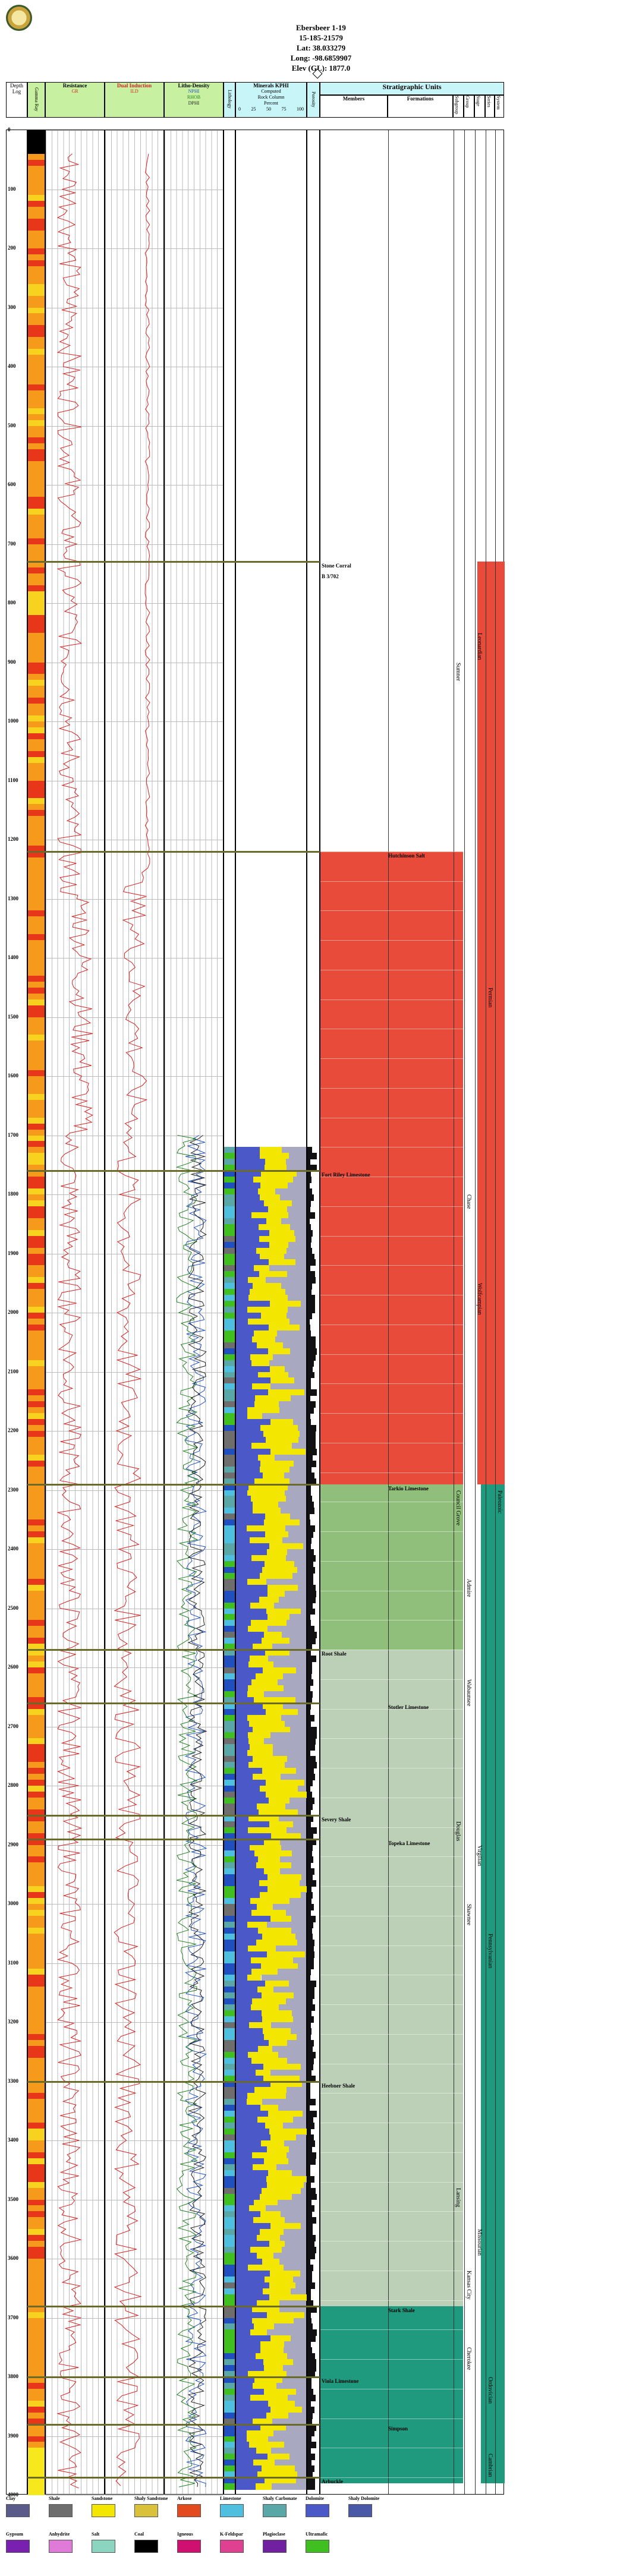 The image size is (642, 2576). I want to click on litho-density-header: Litho-Density NPHI RHOB DPHI, so click(194, 100).